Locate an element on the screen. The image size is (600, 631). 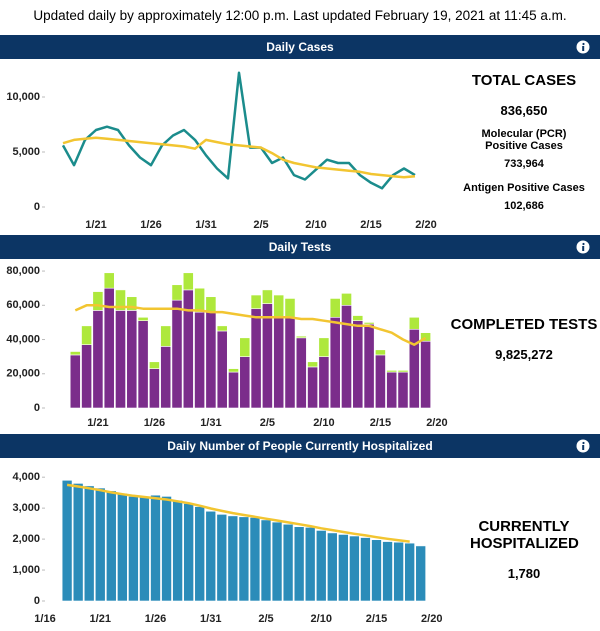
y-tick-label: 40,000 is located at coordinates (23, 339).